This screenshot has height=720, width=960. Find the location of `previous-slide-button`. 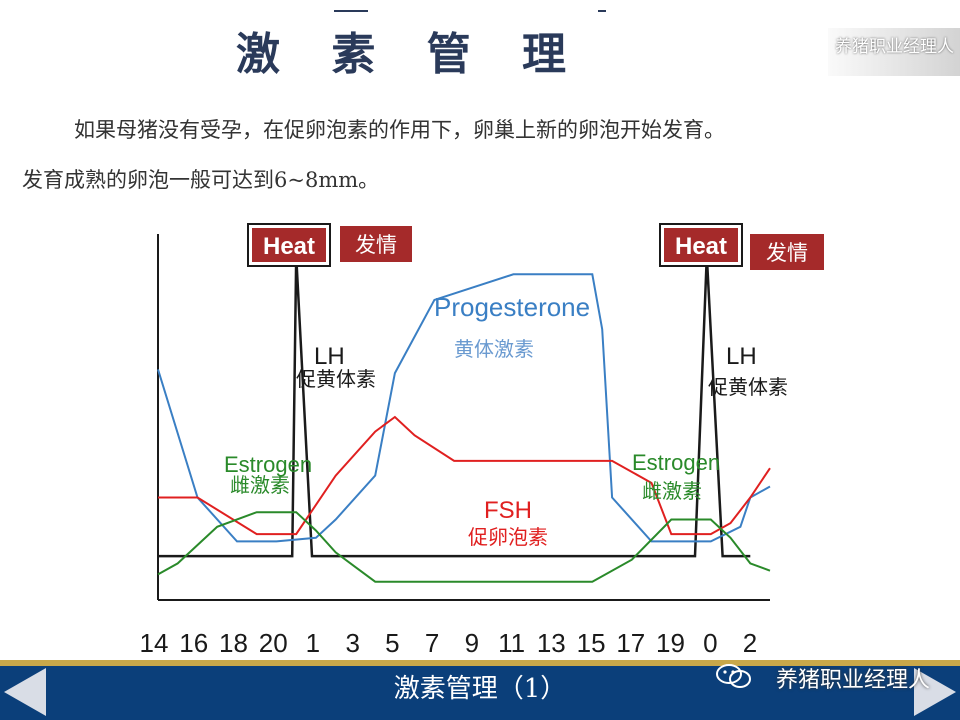

previous-slide-button is located at coordinates (25, 692).